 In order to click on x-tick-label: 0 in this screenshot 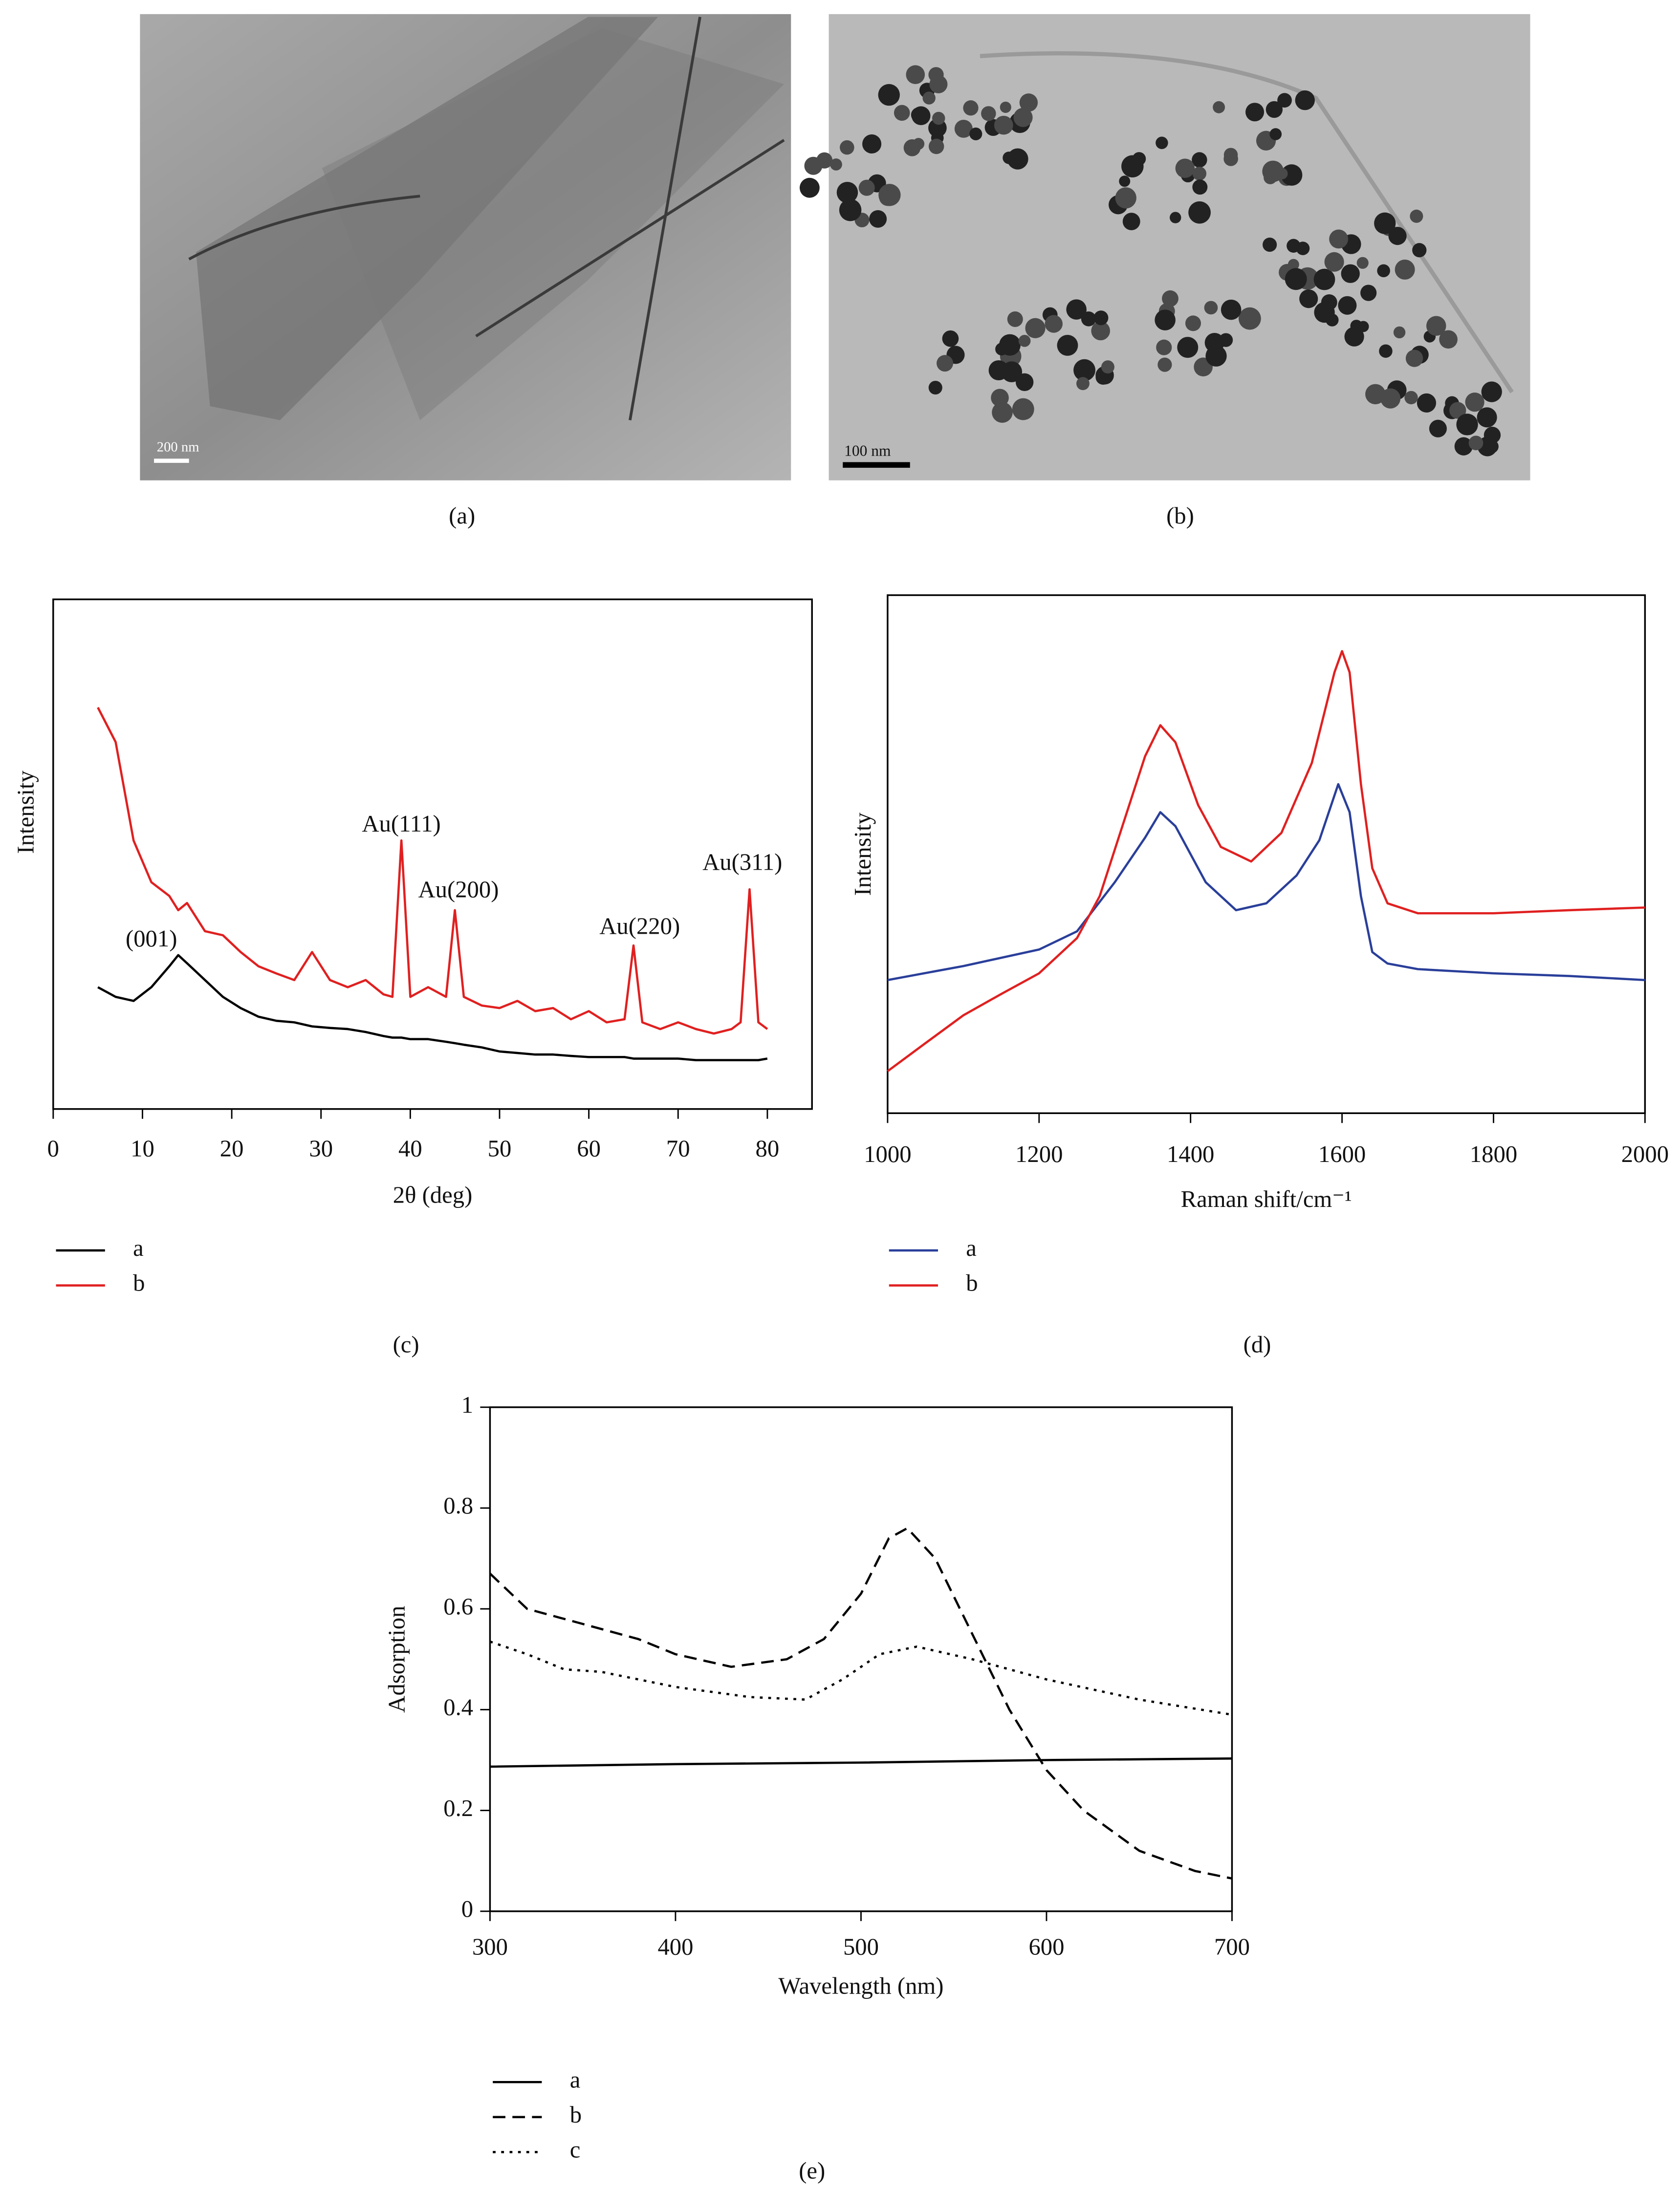, I will do `click(53, 1149)`.